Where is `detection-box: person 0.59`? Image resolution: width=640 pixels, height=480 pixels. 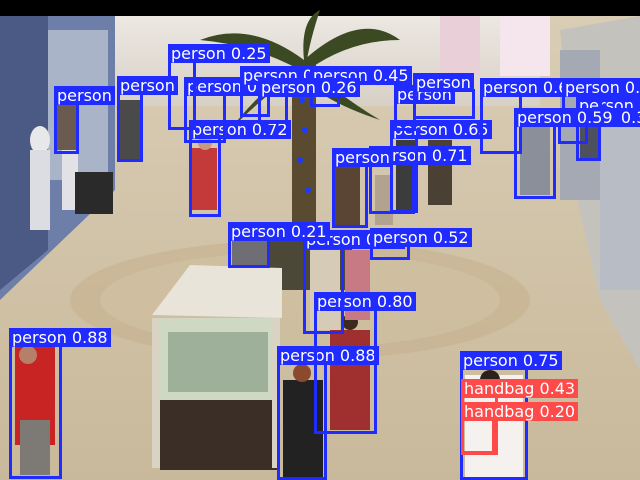
detection-box: person 0.59 is located at coordinates (565, 153).